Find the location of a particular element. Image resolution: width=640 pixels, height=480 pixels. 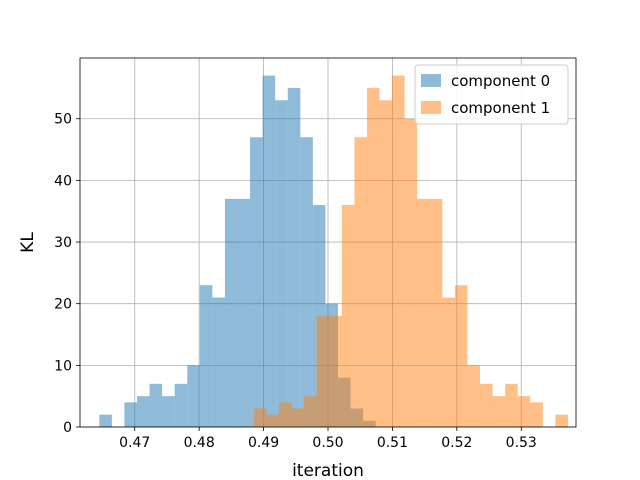

x-axis-title: iteration is located at coordinates (328, 470).